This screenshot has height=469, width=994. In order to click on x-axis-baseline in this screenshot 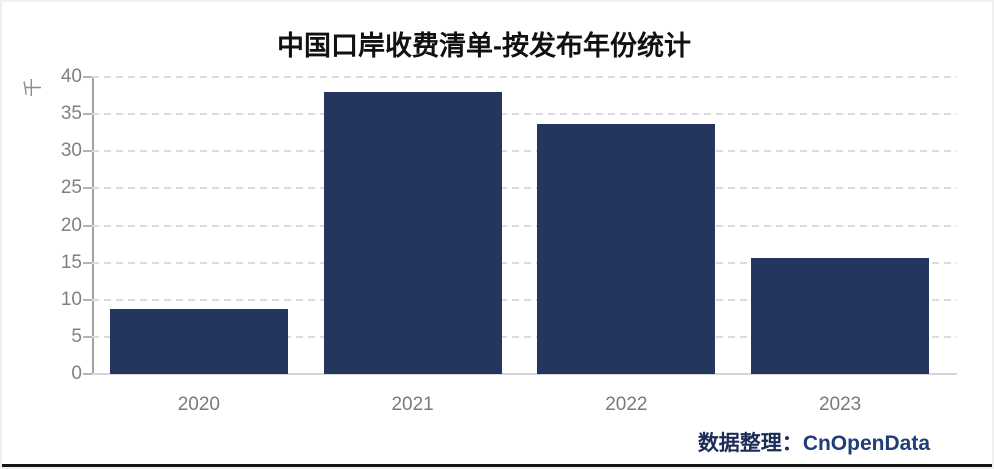, I will do `click(520, 374)`.